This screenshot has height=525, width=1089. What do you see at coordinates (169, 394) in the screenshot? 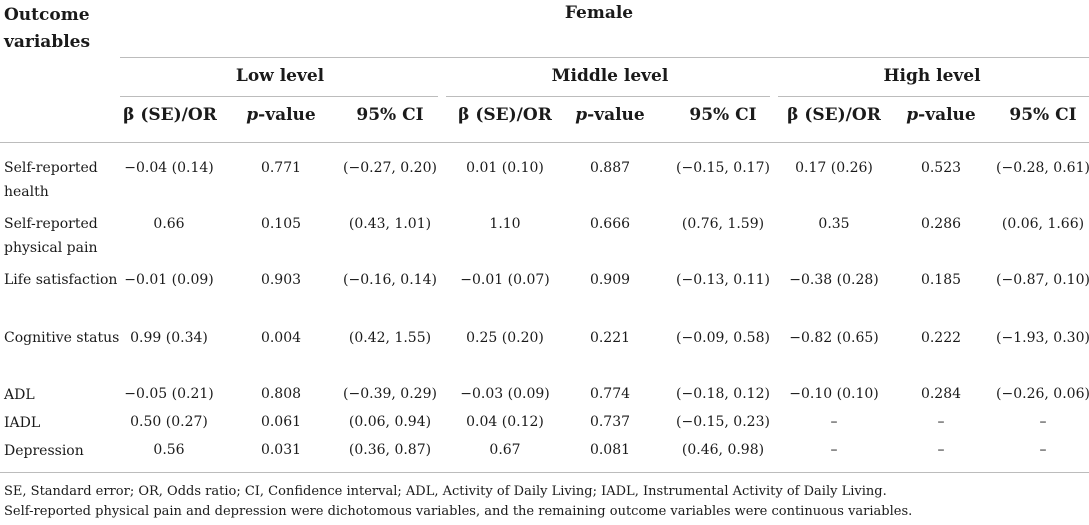
I see `table-cell: −0.05 (0.21)` at bounding box center [169, 394].